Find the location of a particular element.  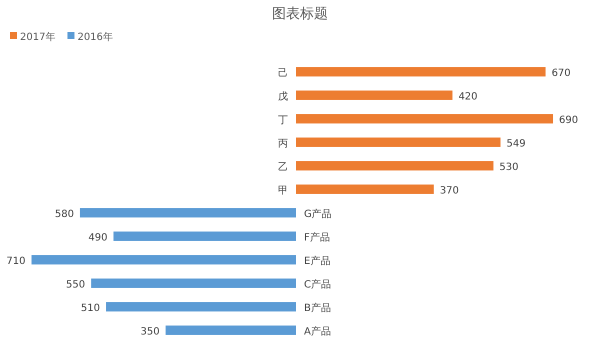

y-tick-label: A产品 is located at coordinates (317, 331).